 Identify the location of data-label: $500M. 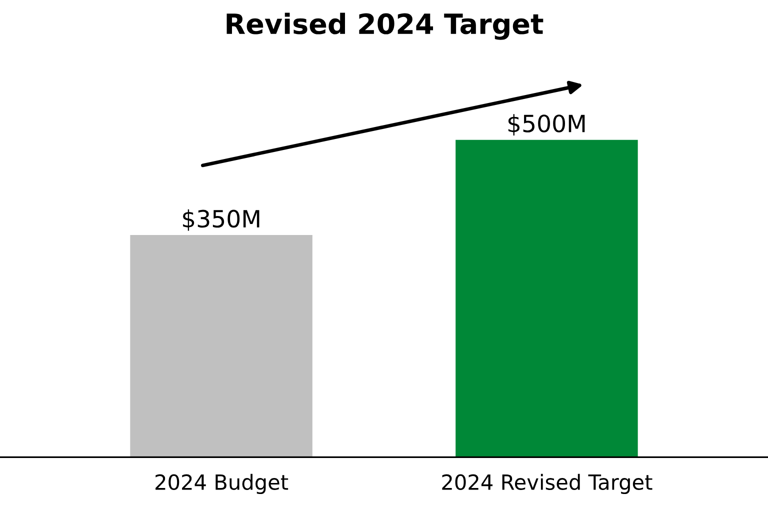
(546, 125).